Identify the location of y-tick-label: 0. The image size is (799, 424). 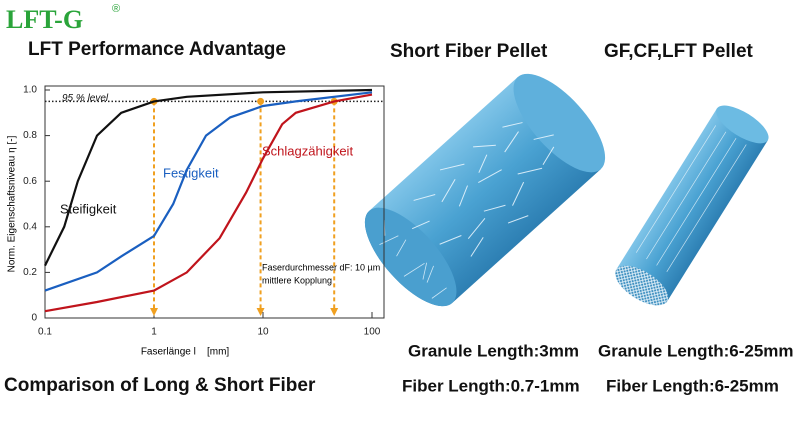
(34, 318).